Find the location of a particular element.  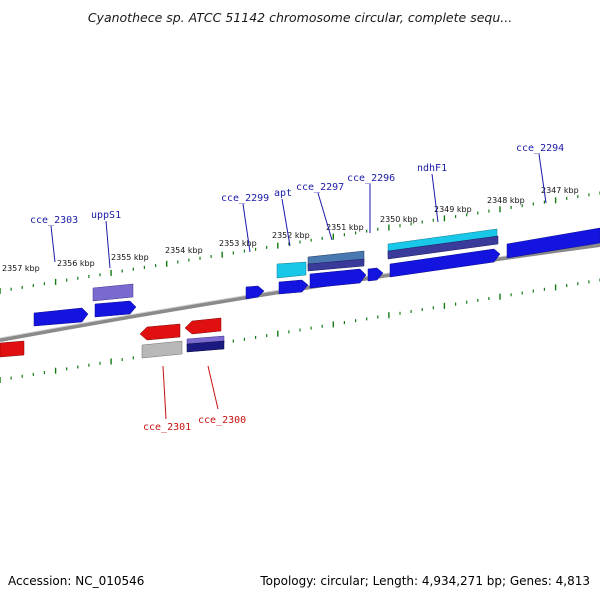

kbp-label: 2348 kbp is located at coordinates (506, 200).